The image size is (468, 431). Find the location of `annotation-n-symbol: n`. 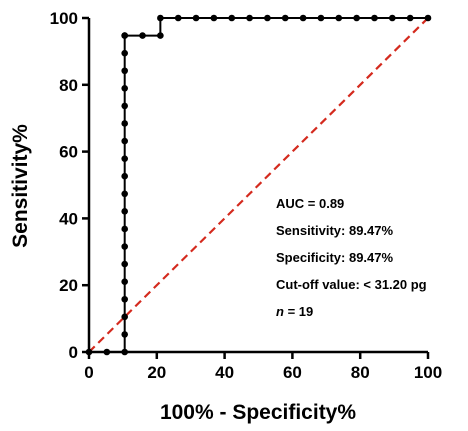

annotation-n-symbol: n is located at coordinates (280, 311).